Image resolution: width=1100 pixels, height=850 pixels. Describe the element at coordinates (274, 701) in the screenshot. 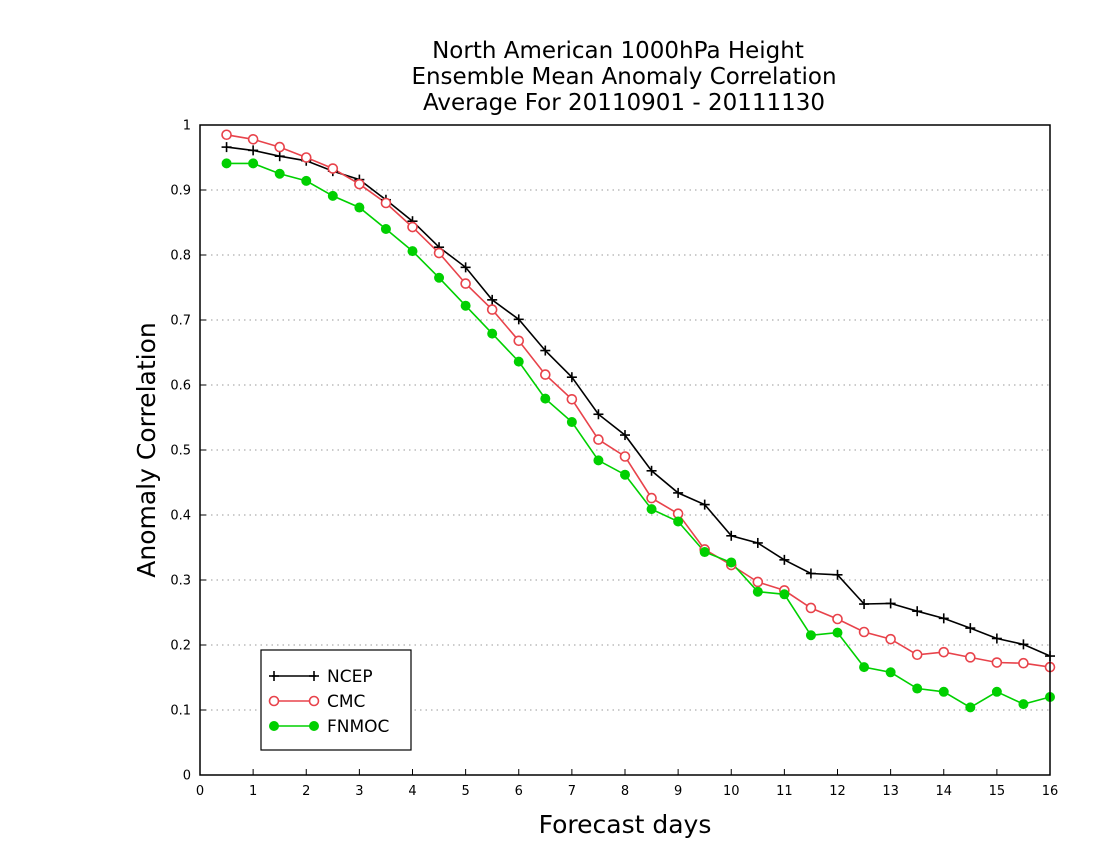

I see `legend-marker-left-cmc` at that location.